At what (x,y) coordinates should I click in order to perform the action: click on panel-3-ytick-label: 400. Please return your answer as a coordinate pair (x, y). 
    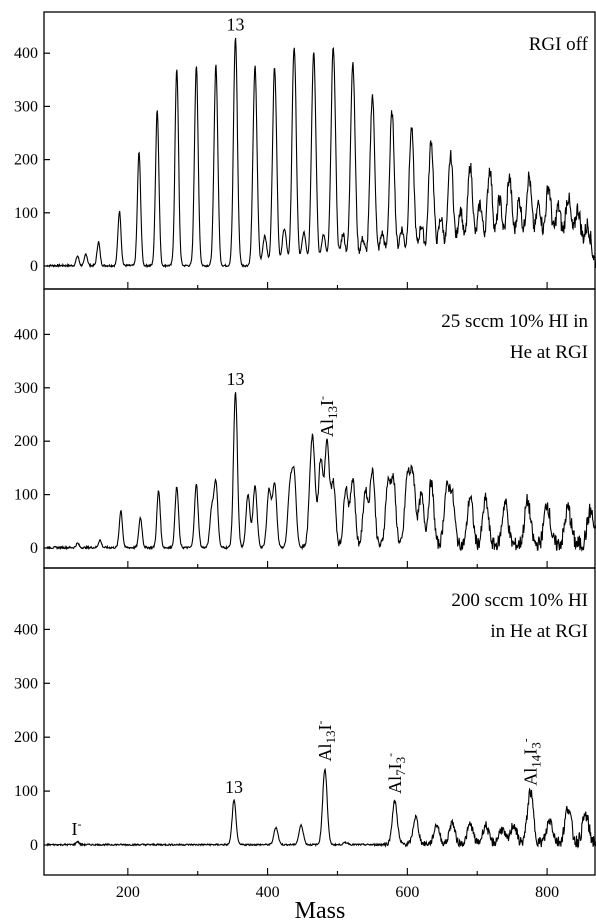
    Looking at the image, I should click on (26, 629).